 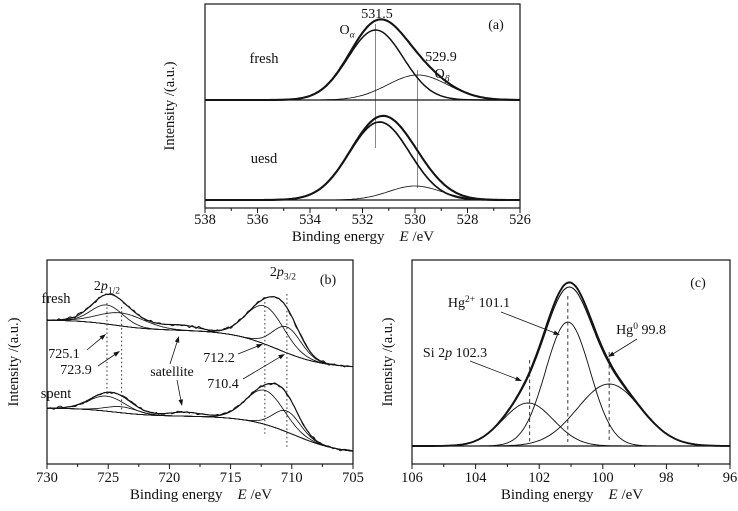 I want to click on tick-label: 530, so click(x=415, y=220).